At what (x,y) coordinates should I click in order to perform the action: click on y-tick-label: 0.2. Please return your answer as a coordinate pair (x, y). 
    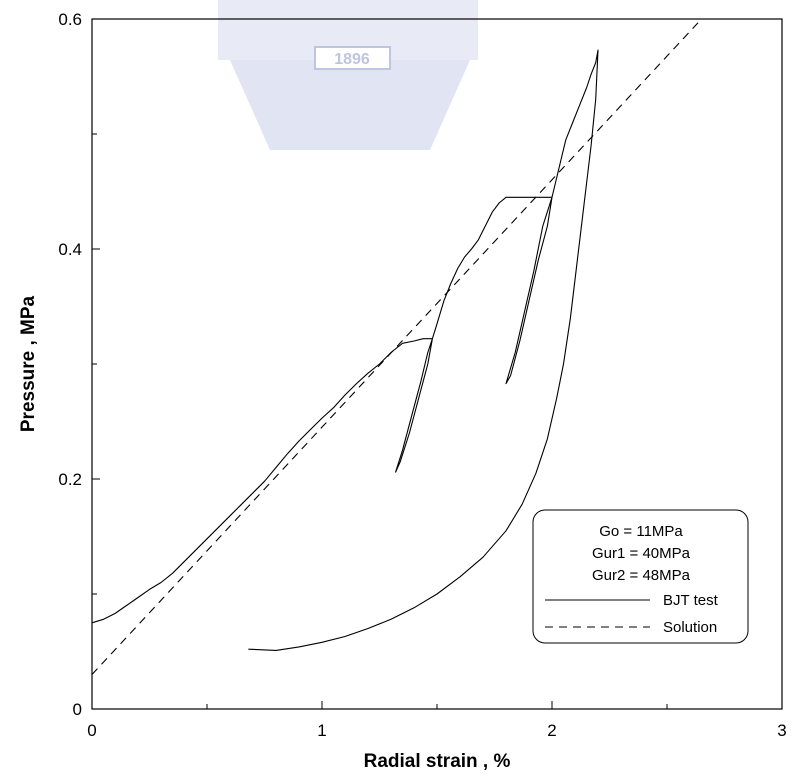
    Looking at the image, I should click on (70, 479).